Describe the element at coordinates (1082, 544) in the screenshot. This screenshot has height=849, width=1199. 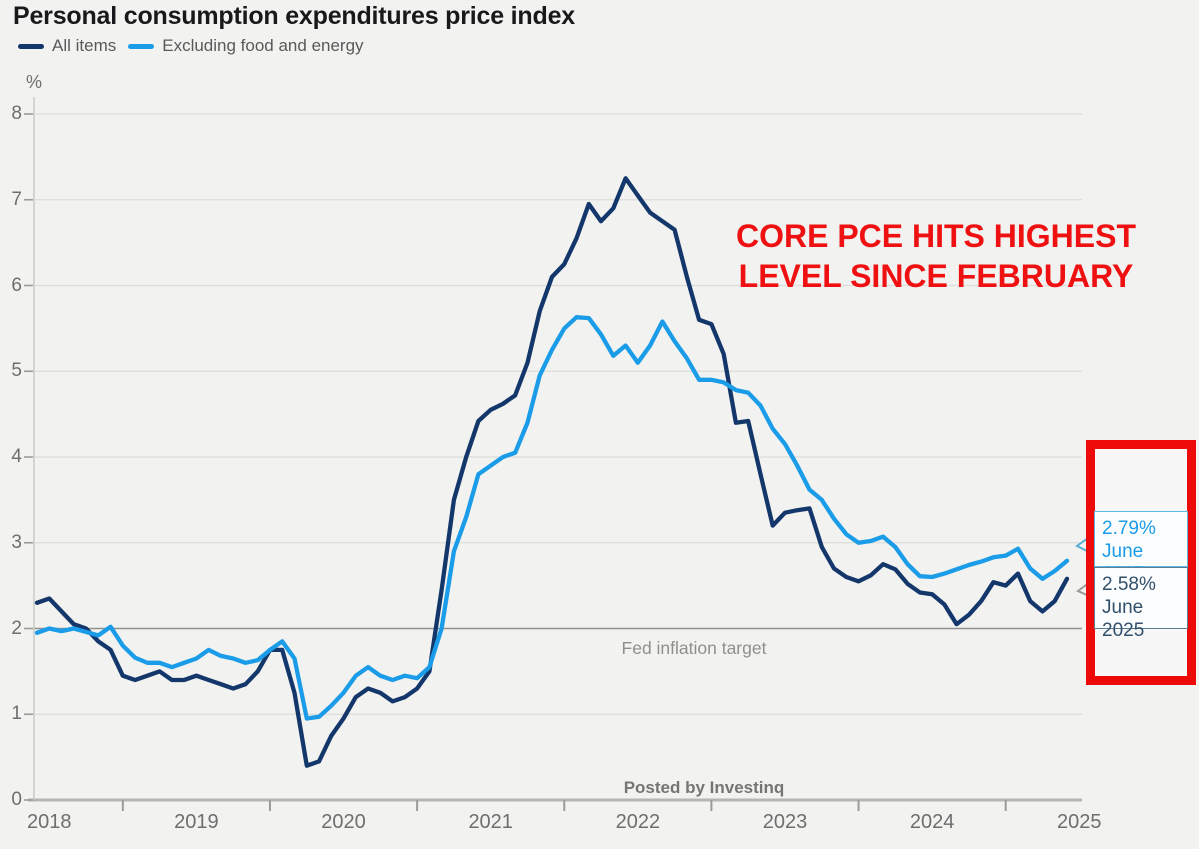
I see `core-callout-arrow-icon` at that location.